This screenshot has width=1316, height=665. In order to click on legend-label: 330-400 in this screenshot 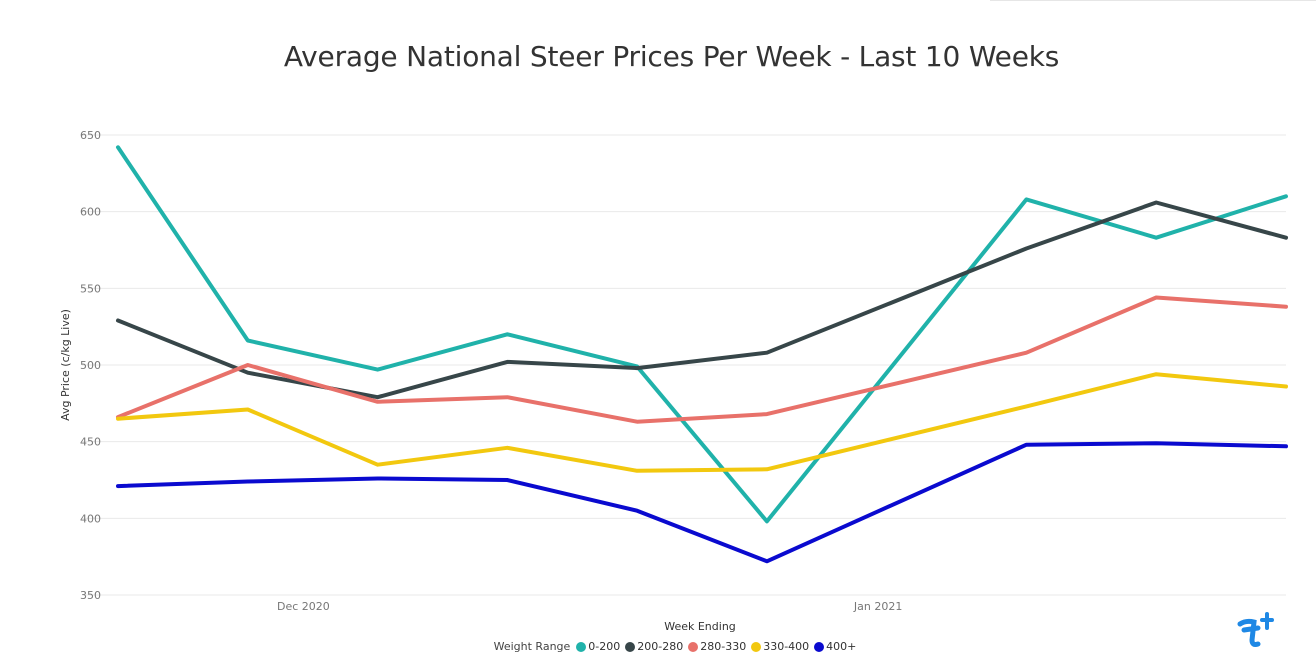, I will do `click(786, 646)`.